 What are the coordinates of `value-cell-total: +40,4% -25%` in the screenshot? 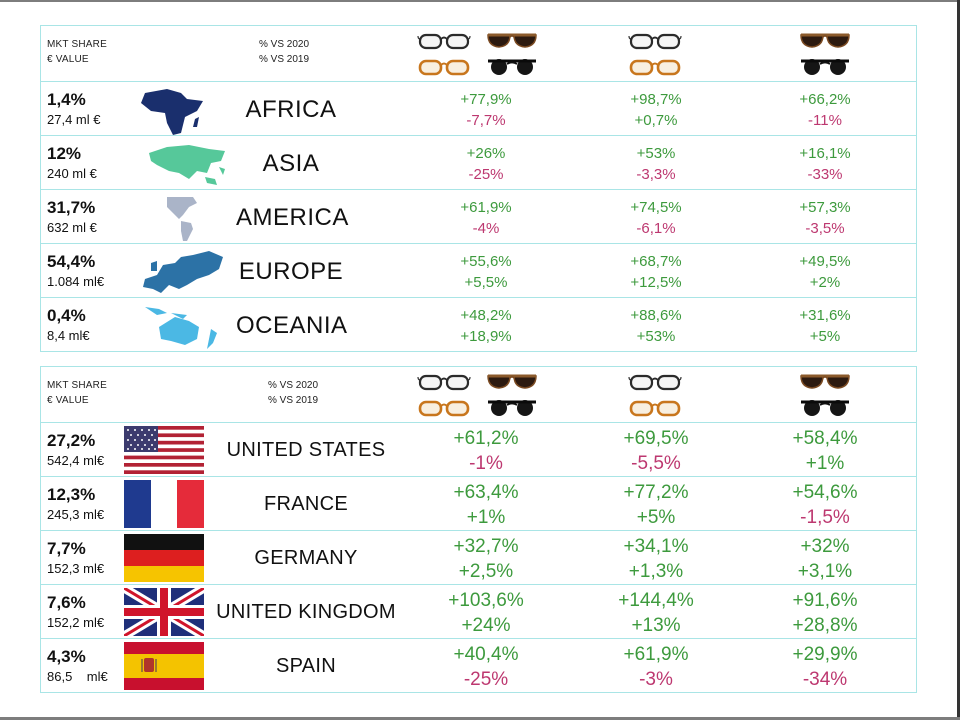 It's located at (486, 667).